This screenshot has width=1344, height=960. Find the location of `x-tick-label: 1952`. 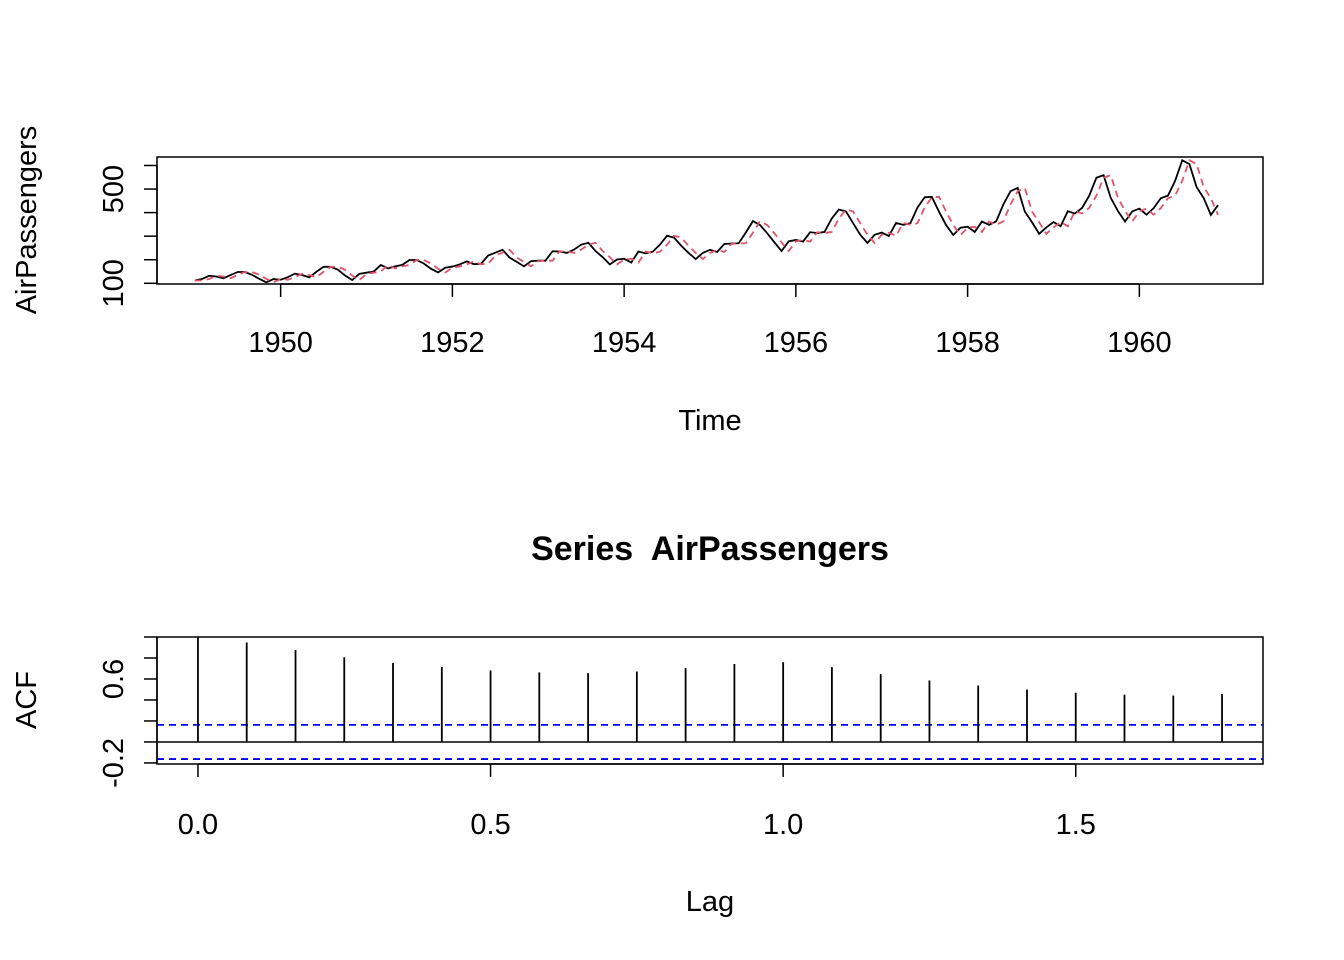

x-tick-label: 1952 is located at coordinates (452, 343).